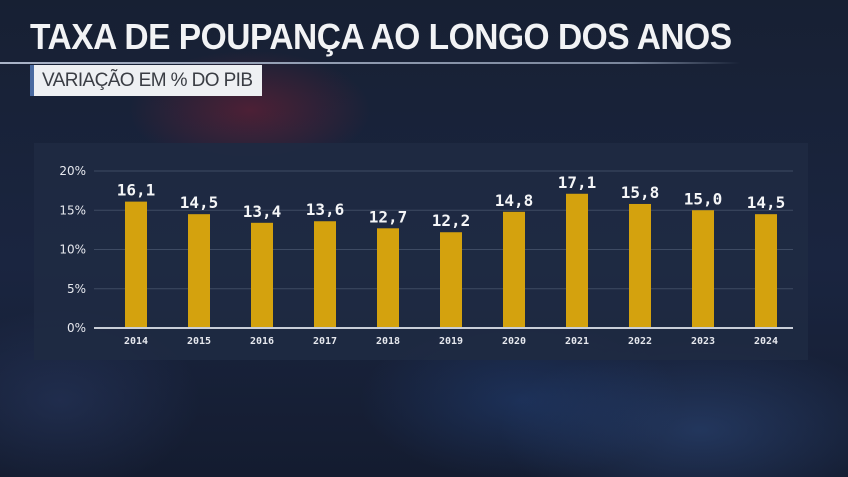  I want to click on x-tick-label: 2015, so click(199, 341).